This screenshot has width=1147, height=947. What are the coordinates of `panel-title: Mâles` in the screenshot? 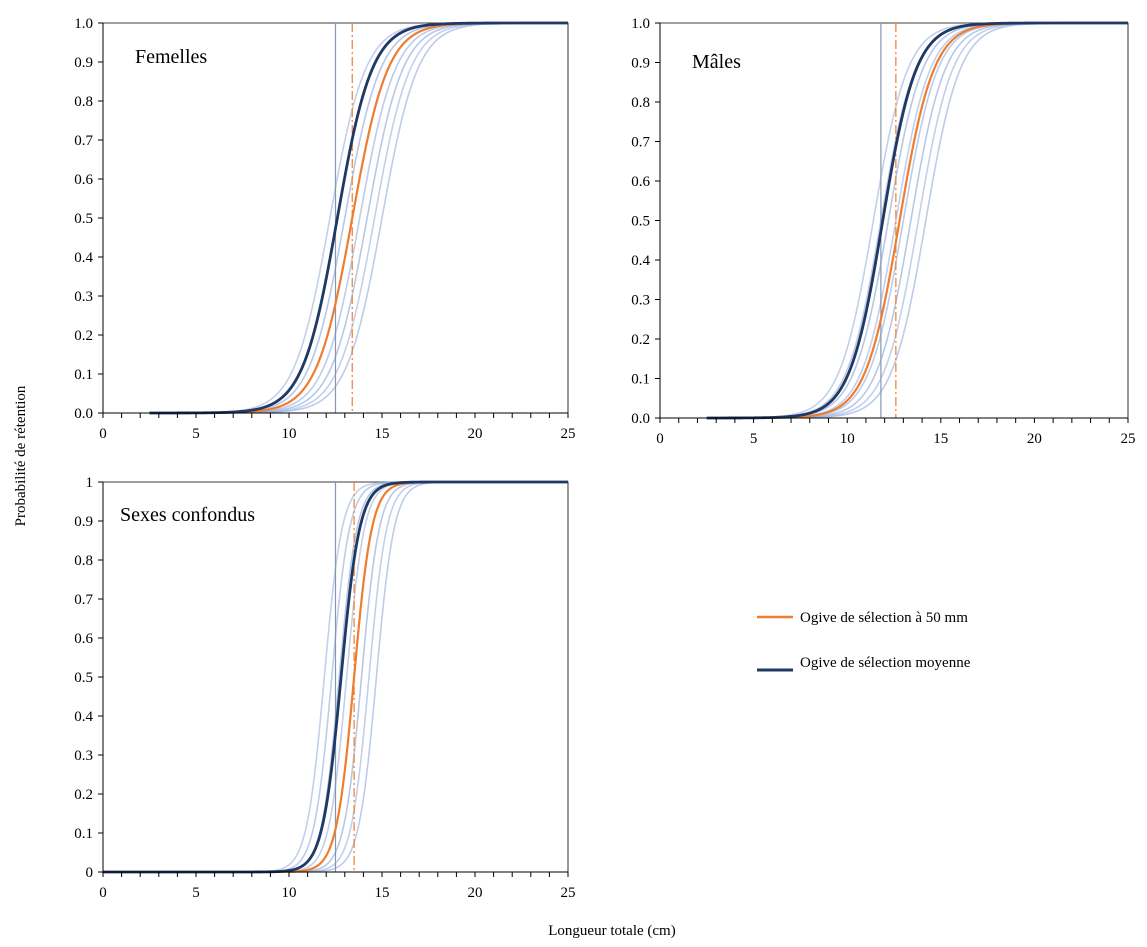 It's located at (716, 62).